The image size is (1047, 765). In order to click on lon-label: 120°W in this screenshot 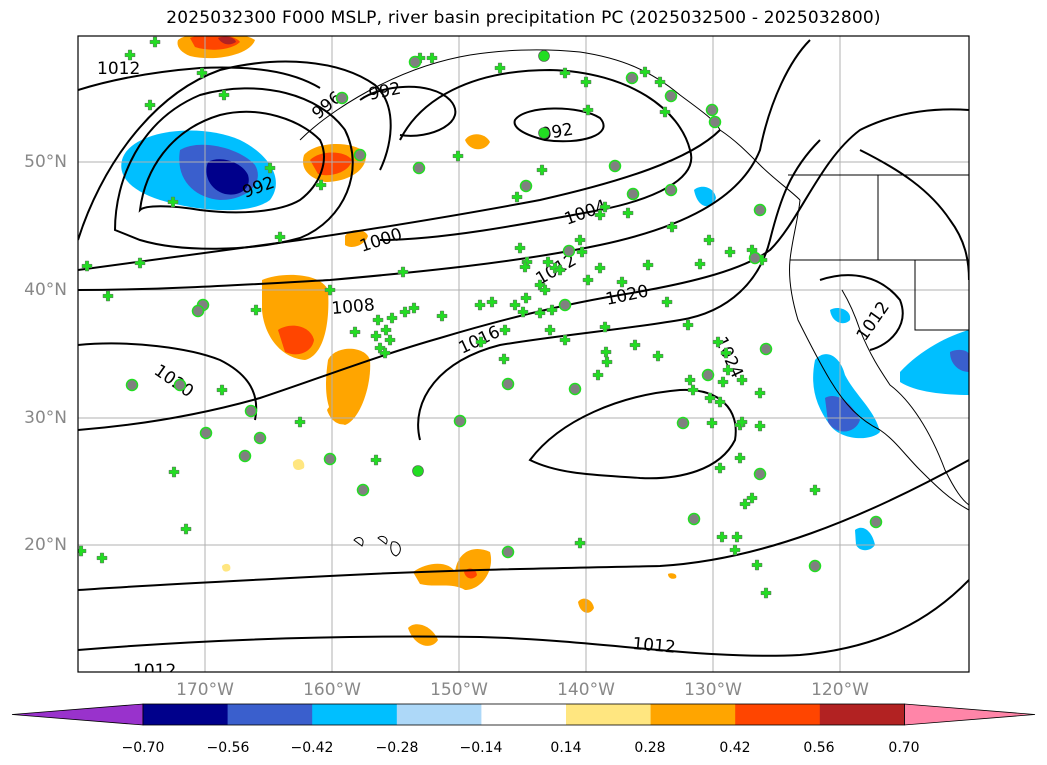, I will do `click(840, 690)`.